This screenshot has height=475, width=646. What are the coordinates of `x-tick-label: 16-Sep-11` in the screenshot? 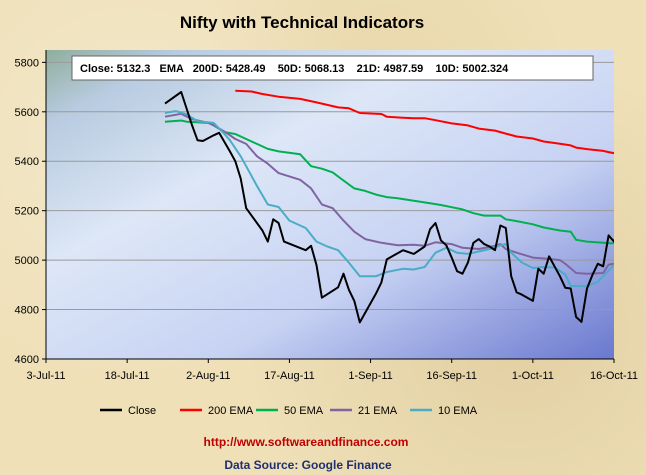 It's located at (451, 376).